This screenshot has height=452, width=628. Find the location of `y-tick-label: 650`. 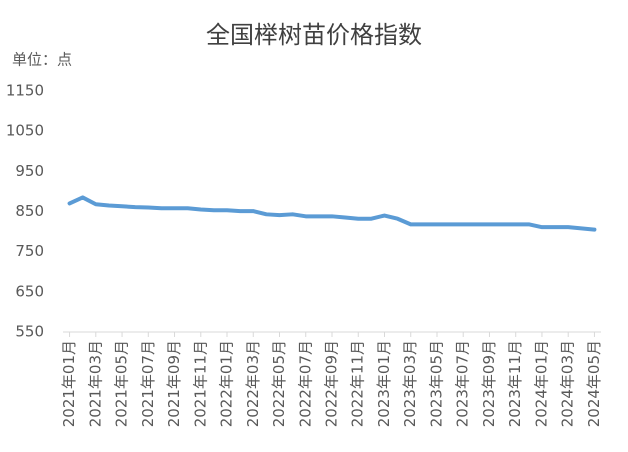

y-tick-label: 650 is located at coordinates (29, 291).